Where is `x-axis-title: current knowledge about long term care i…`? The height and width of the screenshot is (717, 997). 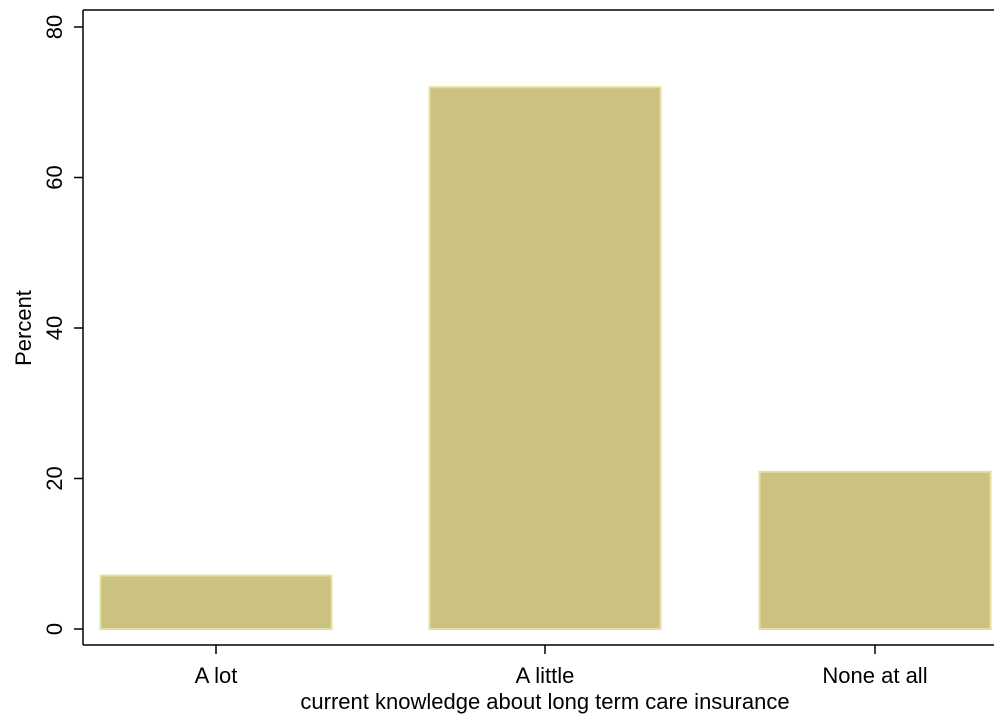 x-axis-title: current knowledge about long term care i… is located at coordinates (544, 701).